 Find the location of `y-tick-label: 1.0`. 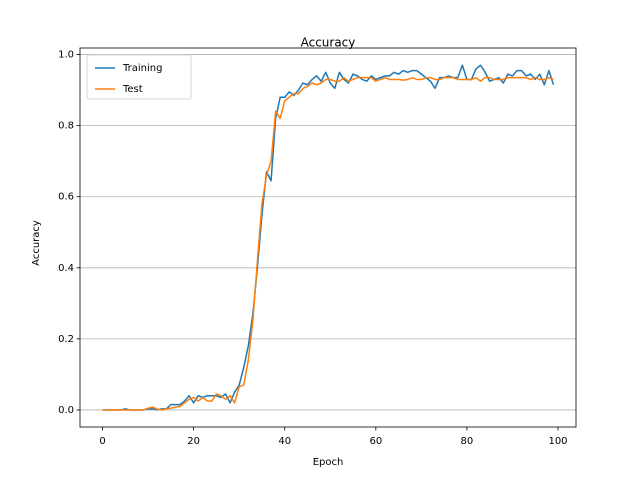

y-tick-label: 1.0 is located at coordinates (66, 55).